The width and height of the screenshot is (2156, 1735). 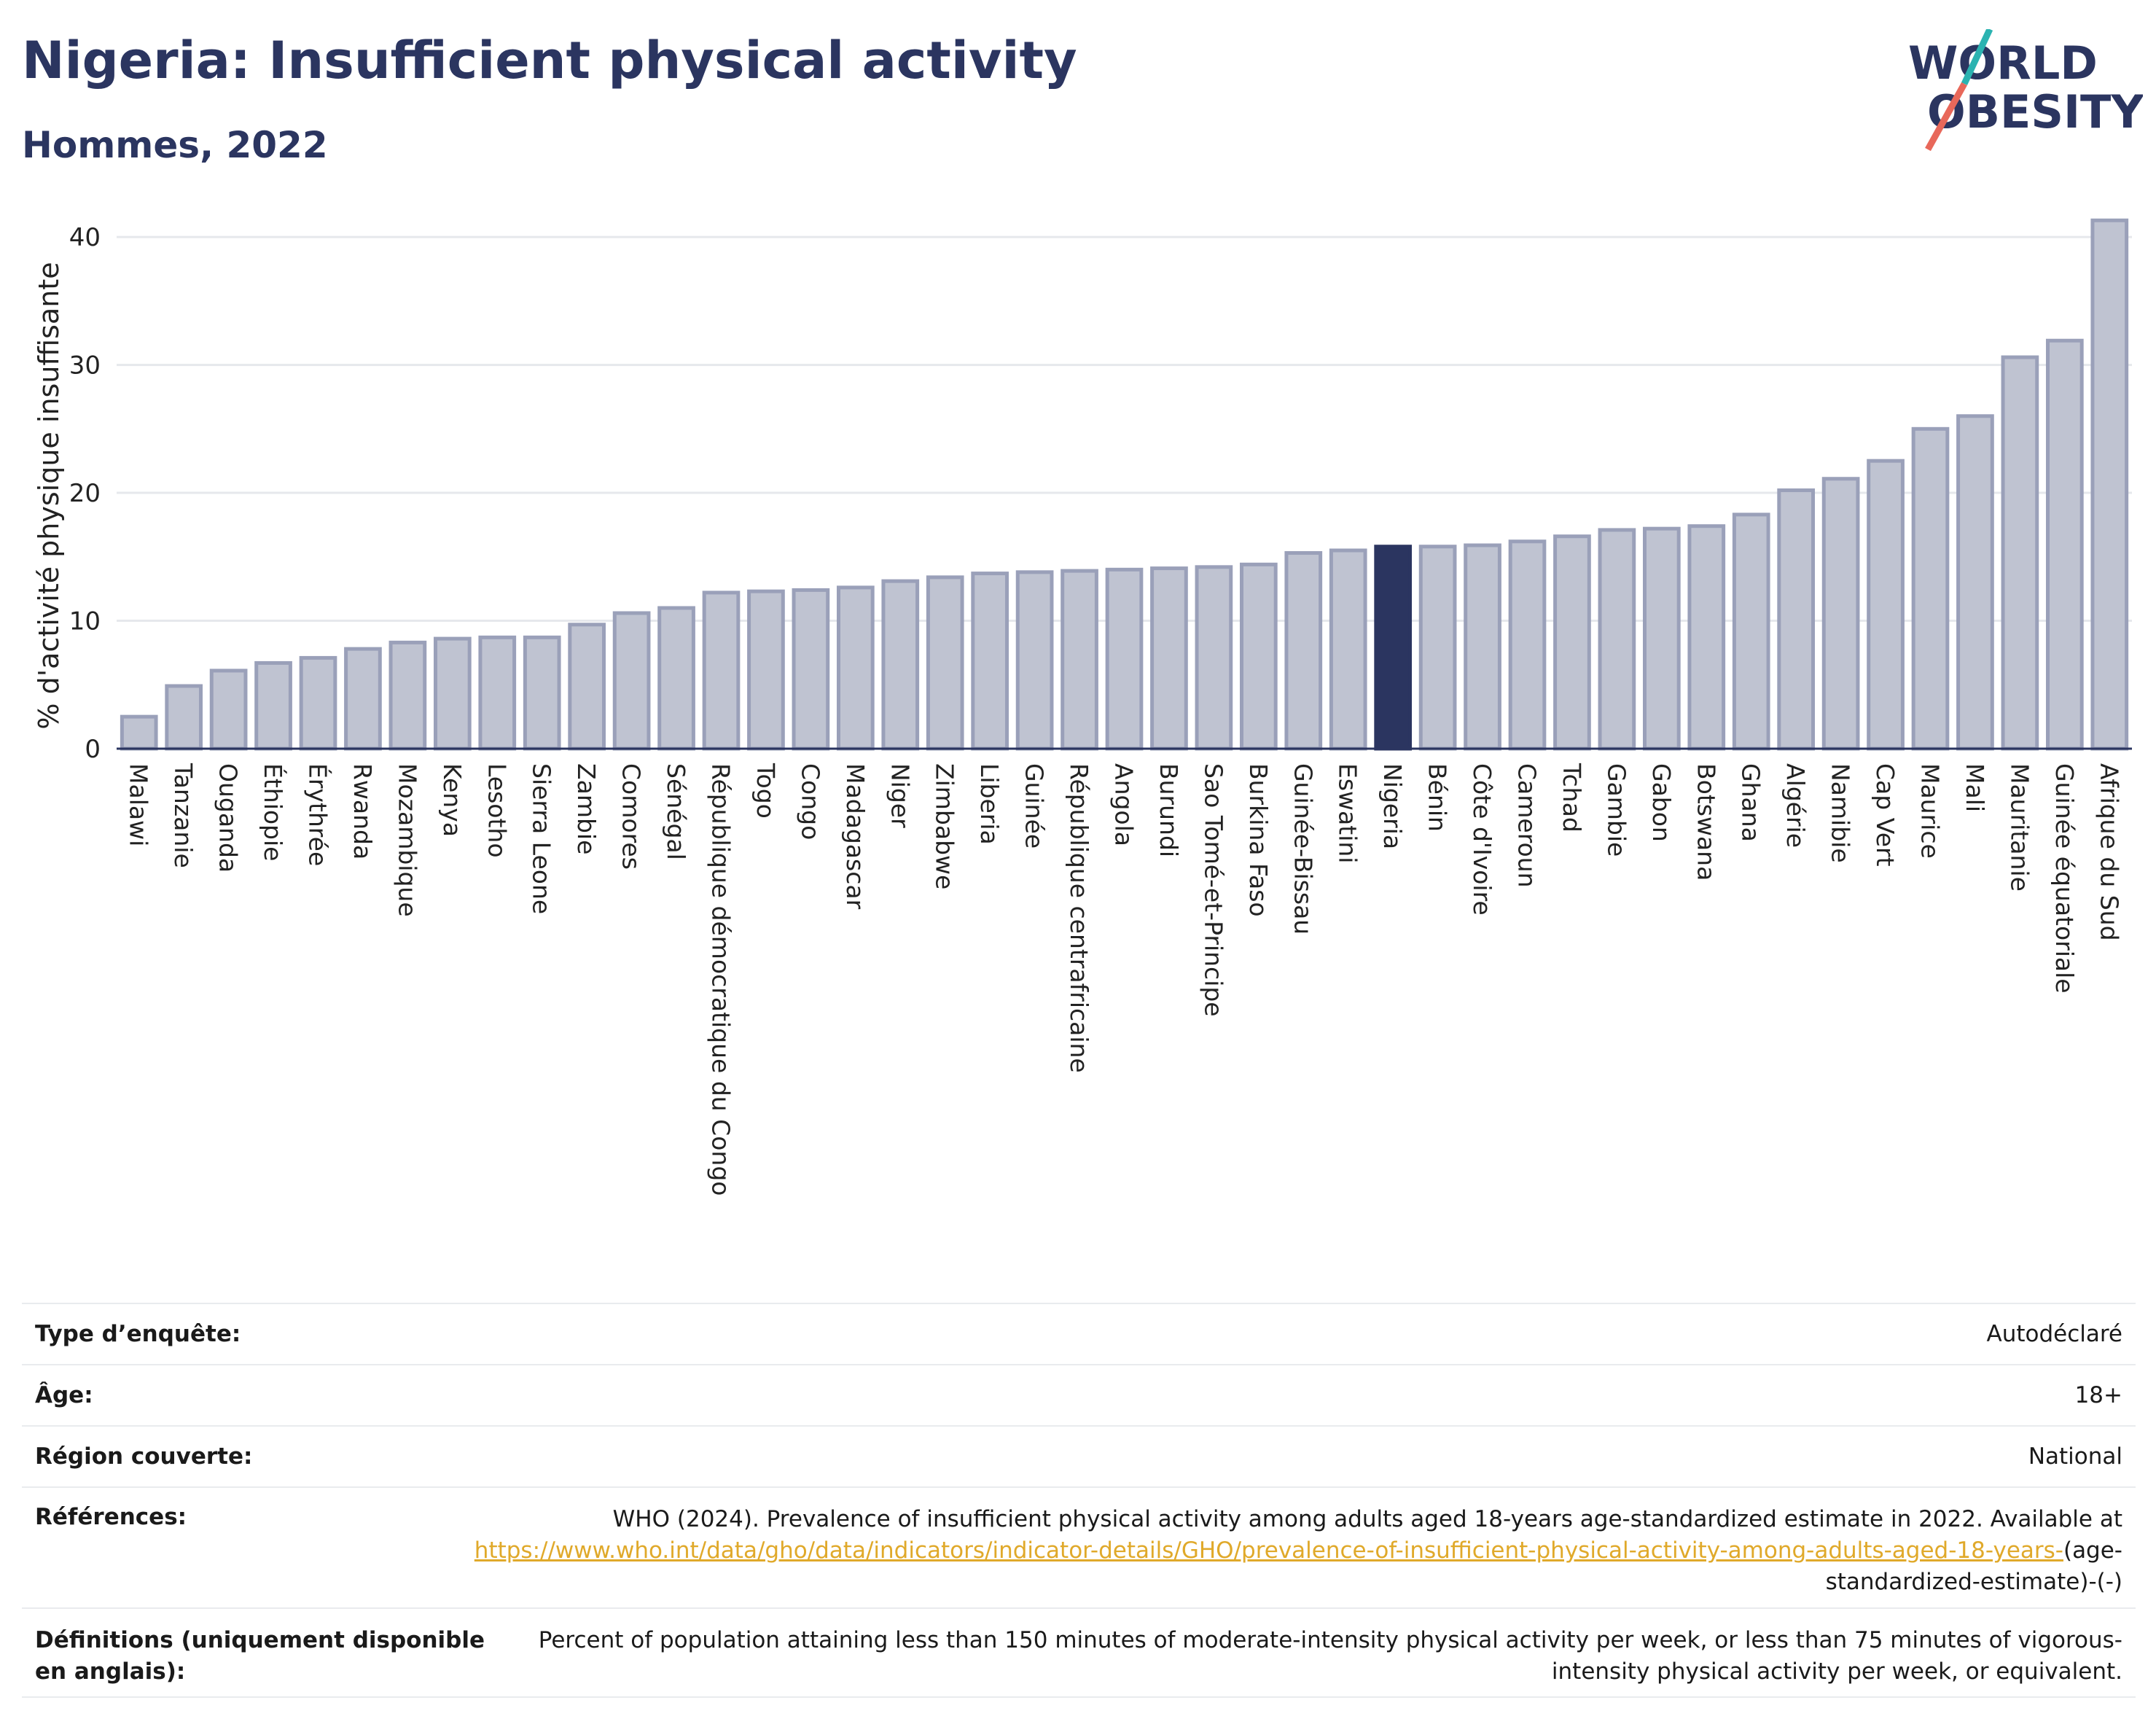 I want to click on x-tick-label: Burundi, so click(x=1169, y=810).